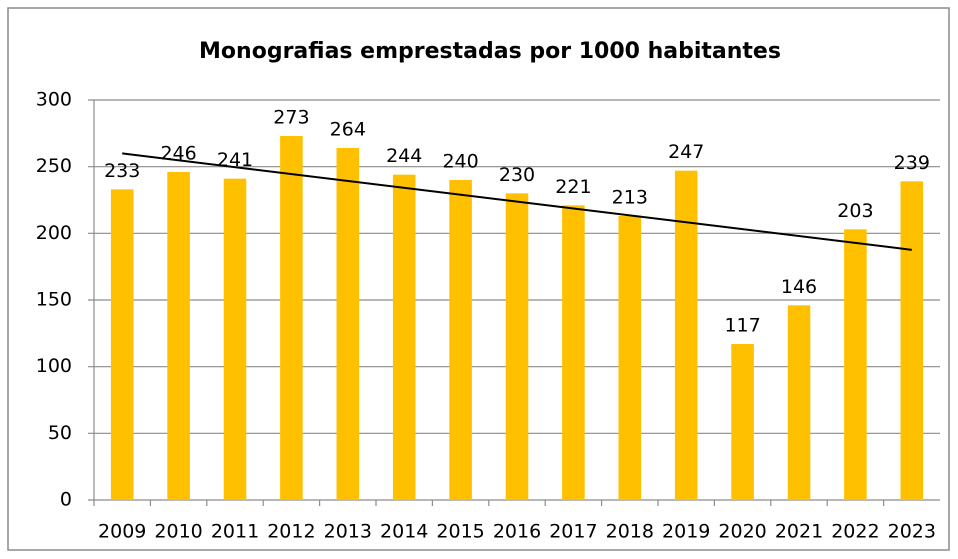 This screenshot has width=958, height=559. Describe the element at coordinates (630, 198) in the screenshot. I see `data-label: 213` at that location.